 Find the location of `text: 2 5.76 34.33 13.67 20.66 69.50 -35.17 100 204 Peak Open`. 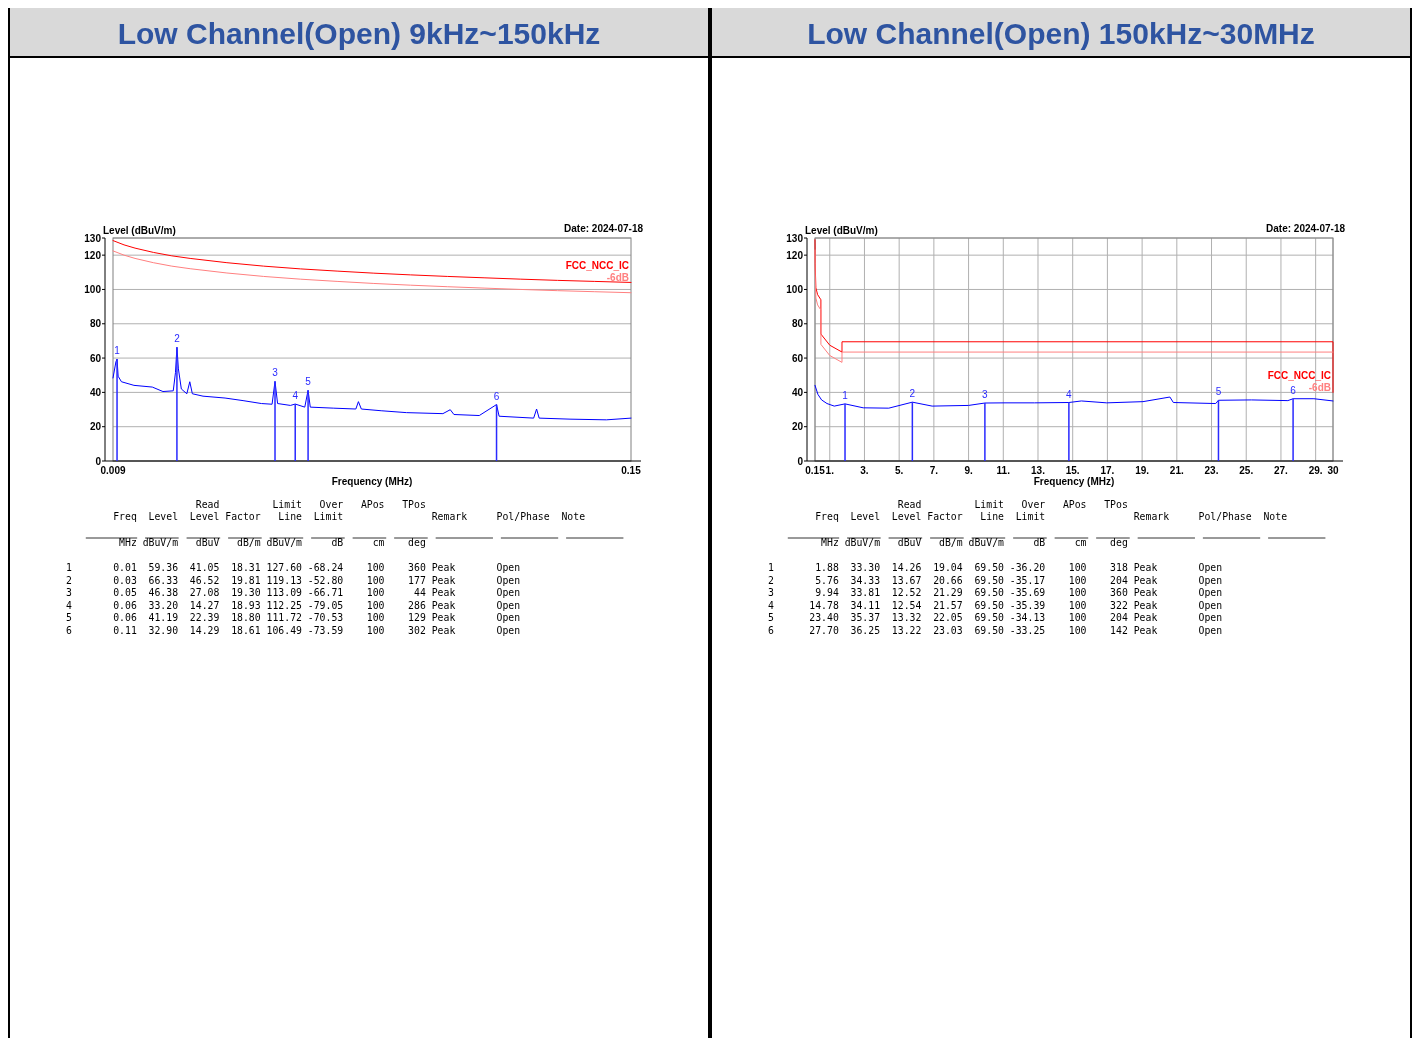

text: 2 5.76 34.33 13.67 20.66 69.50 -35.17 100 204 Peak Open is located at coordinates (995, 580).